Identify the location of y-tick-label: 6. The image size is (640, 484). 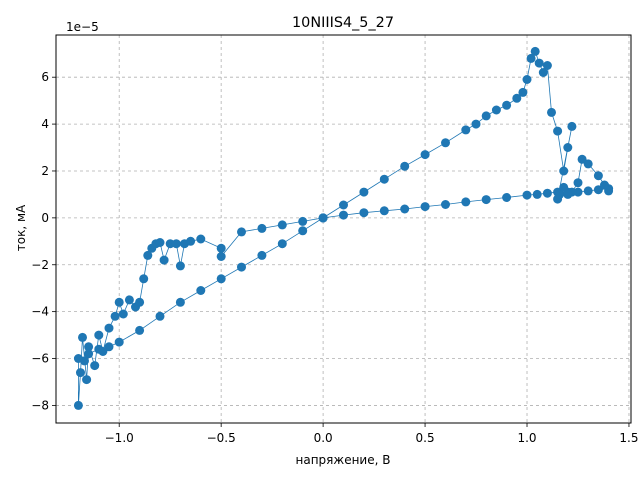
(45, 77).